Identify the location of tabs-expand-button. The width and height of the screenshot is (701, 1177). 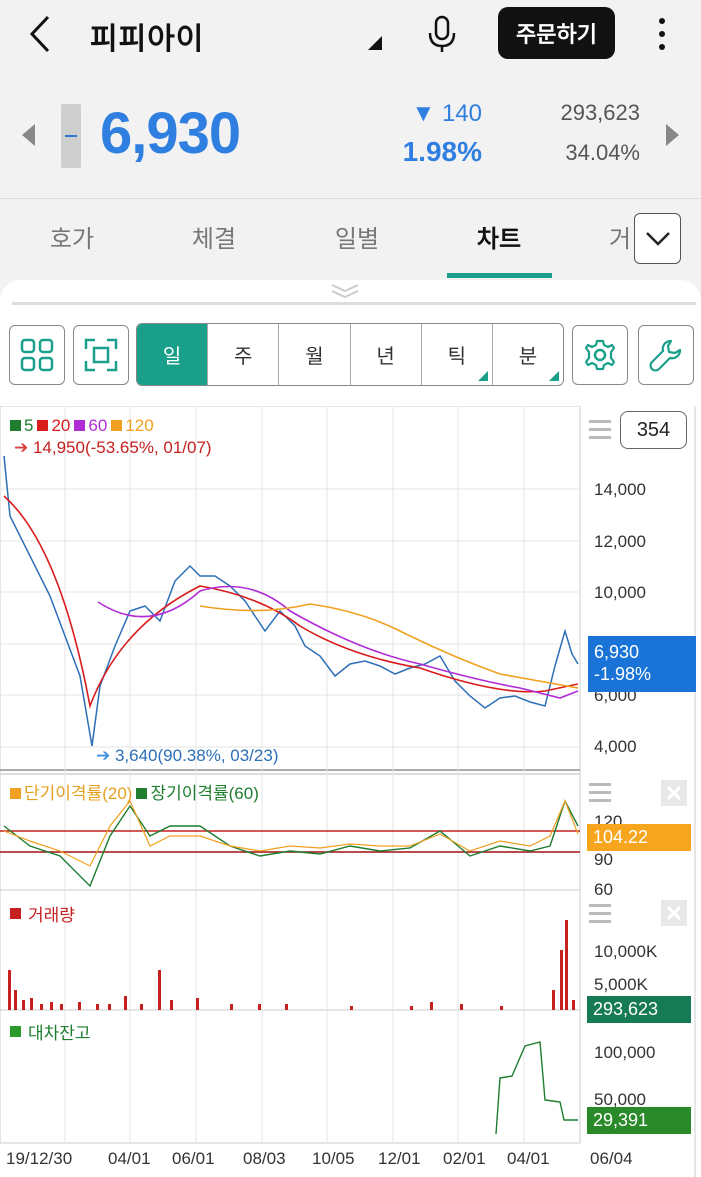
(657, 238).